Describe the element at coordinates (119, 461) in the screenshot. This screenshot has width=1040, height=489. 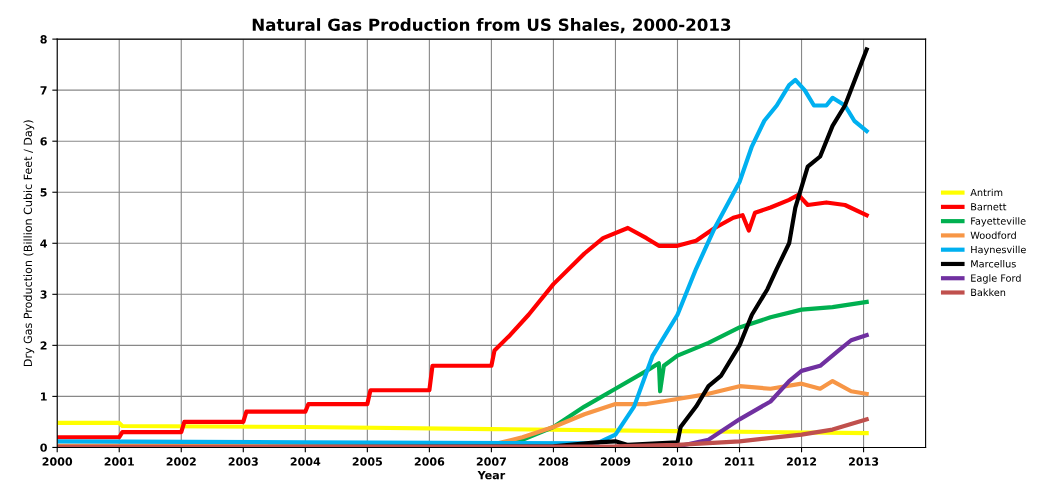
I see `x-tick-label: 2001` at that location.